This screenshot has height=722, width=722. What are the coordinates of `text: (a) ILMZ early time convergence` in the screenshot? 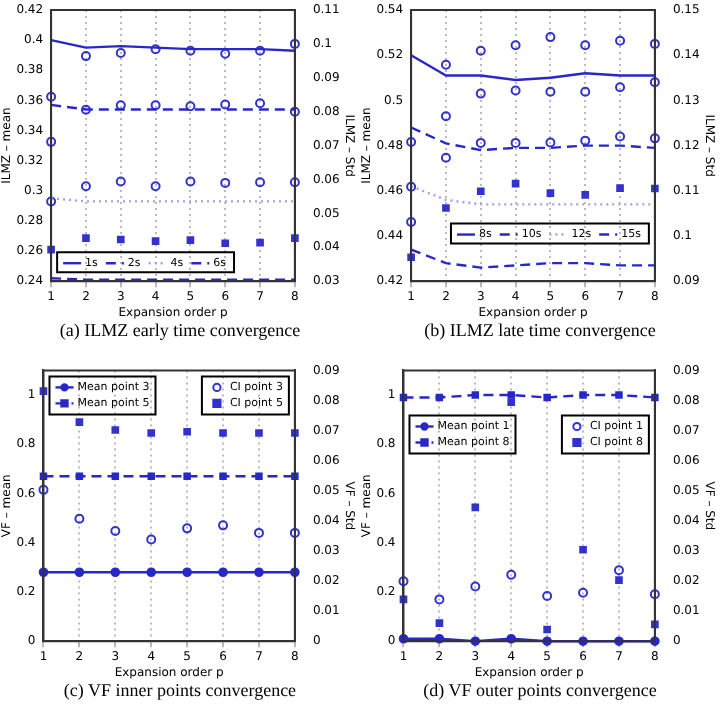 It's located at (180, 330).